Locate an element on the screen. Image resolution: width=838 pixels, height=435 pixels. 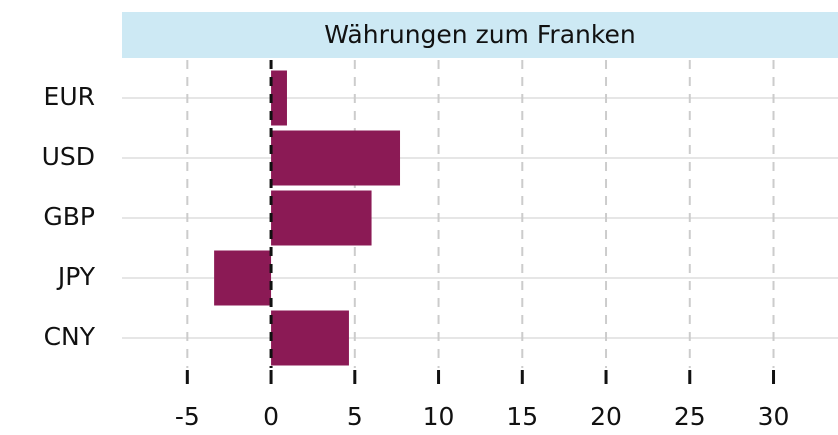
x-tick-label: 25 is located at coordinates (690, 416).